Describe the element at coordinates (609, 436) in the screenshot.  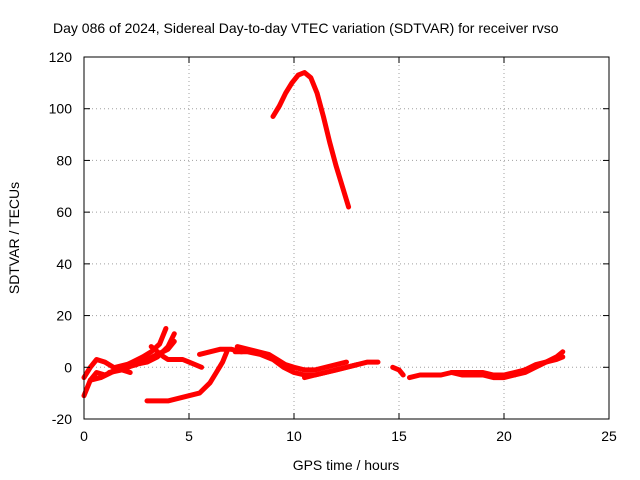
I see `x-tick-label: 25` at that location.